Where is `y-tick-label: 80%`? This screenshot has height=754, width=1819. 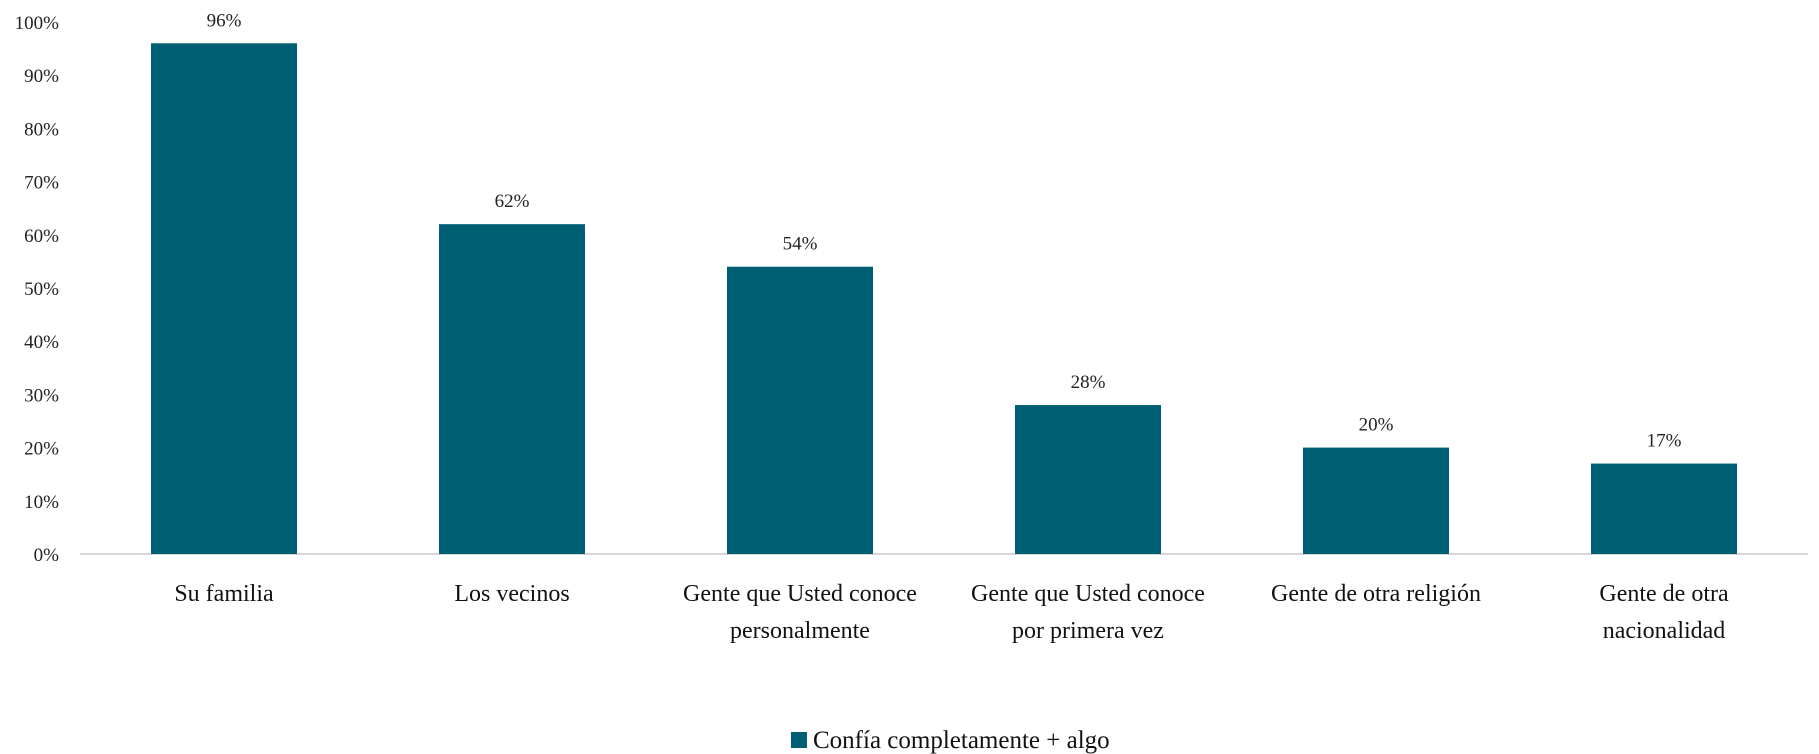
y-tick-label: 80% is located at coordinates (41, 129).